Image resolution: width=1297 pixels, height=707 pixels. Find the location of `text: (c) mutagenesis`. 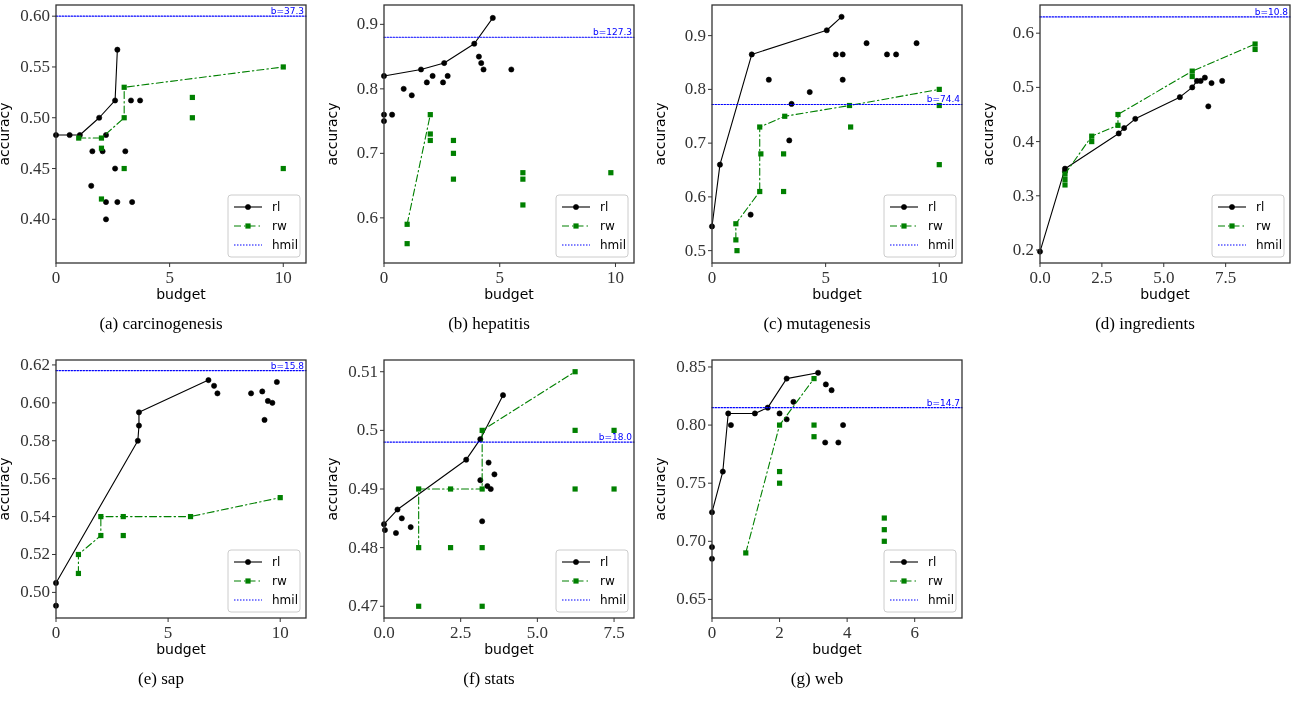

text: (c) mutagenesis is located at coordinates (817, 323).